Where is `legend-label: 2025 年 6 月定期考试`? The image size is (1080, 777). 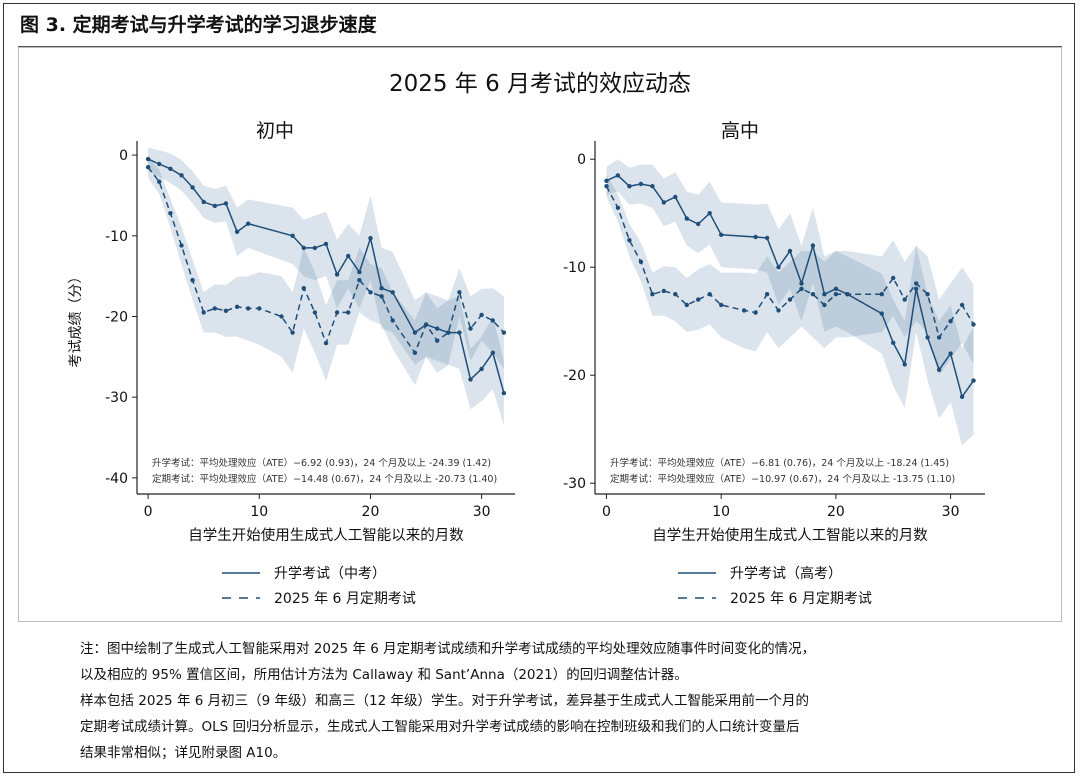 legend-label: 2025 年 6 月定期考试 is located at coordinates (345, 599).